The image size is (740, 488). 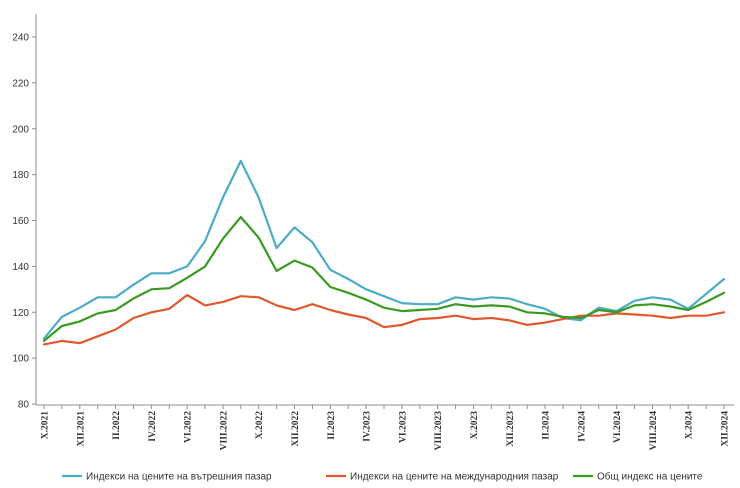 I want to click on x-tick-label: X.2021, so click(x=46, y=425).